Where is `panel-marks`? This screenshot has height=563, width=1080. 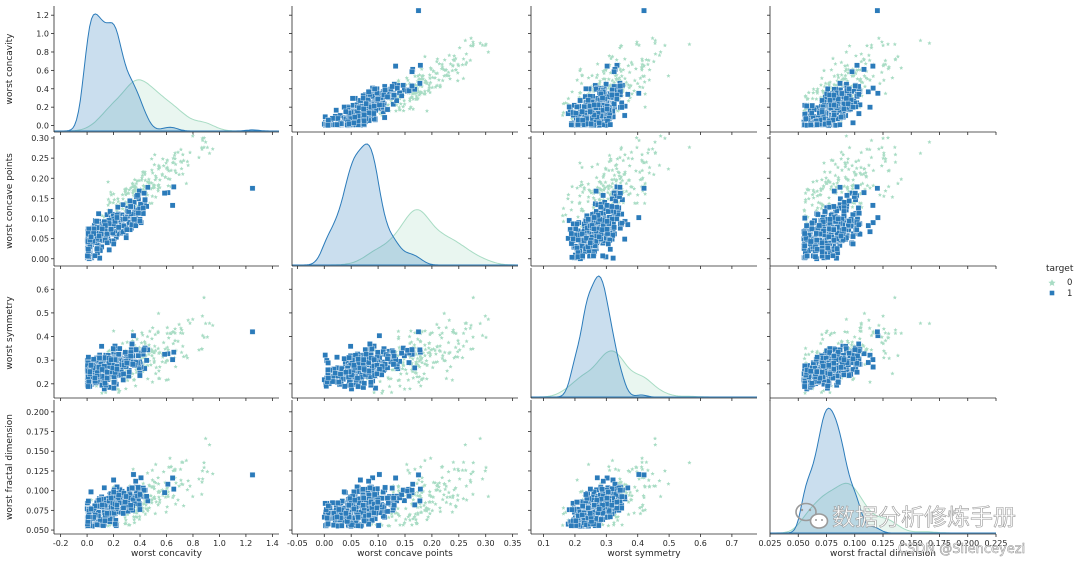 panel-marks is located at coordinates (170, 482).